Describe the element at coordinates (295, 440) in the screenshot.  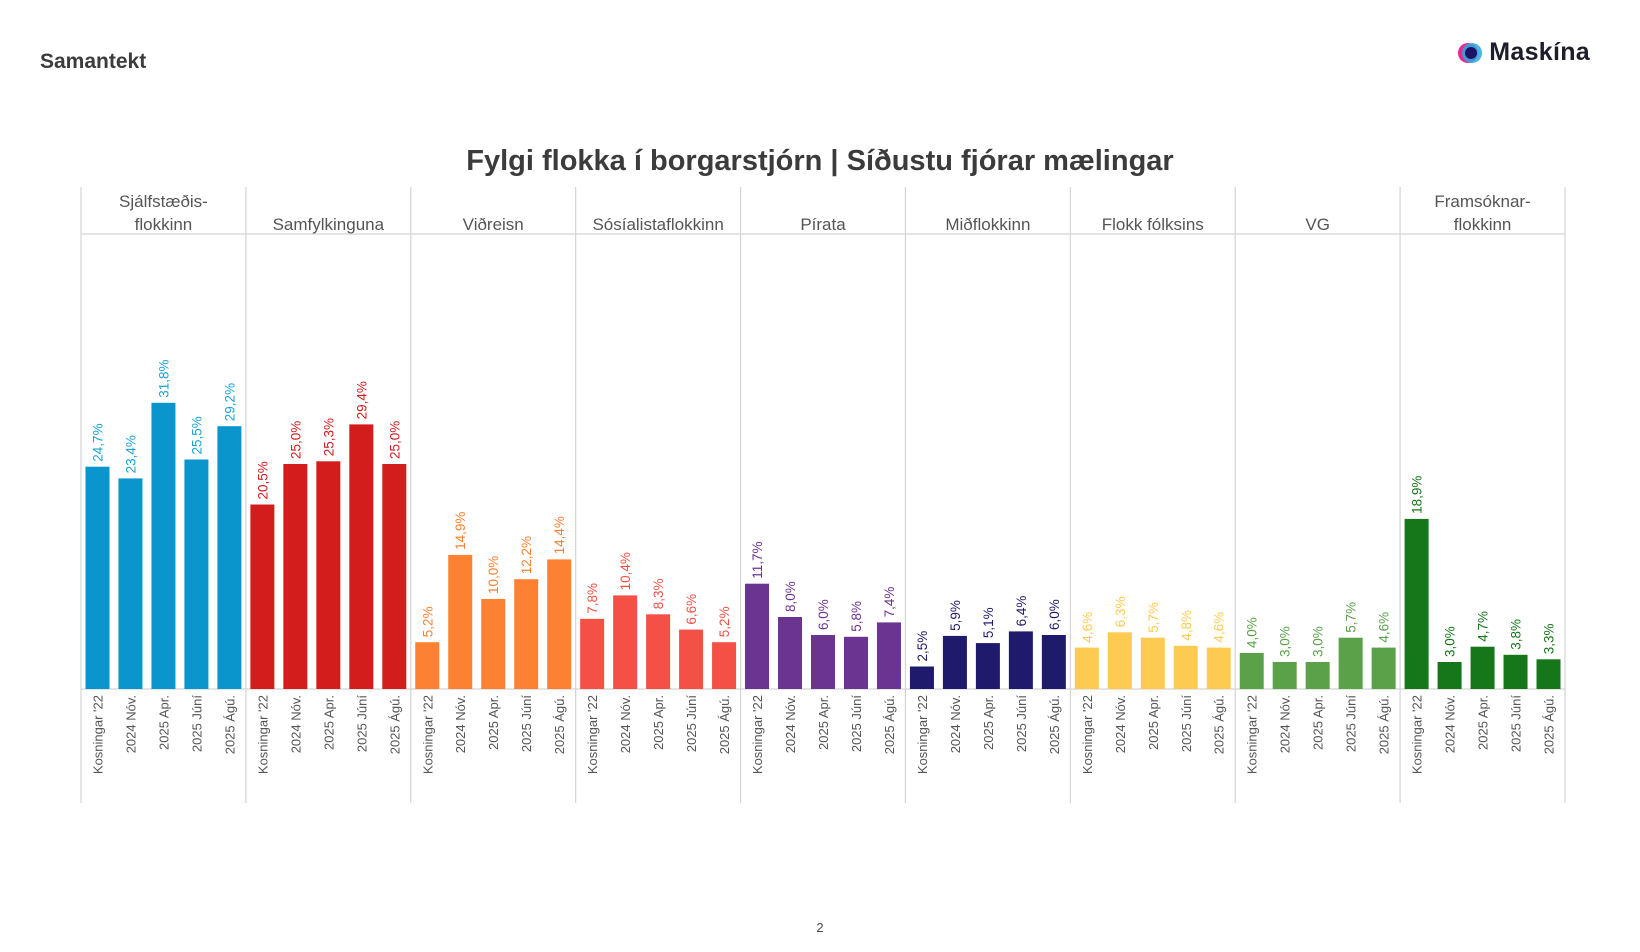
I see `data-label: 25,0%` at that location.